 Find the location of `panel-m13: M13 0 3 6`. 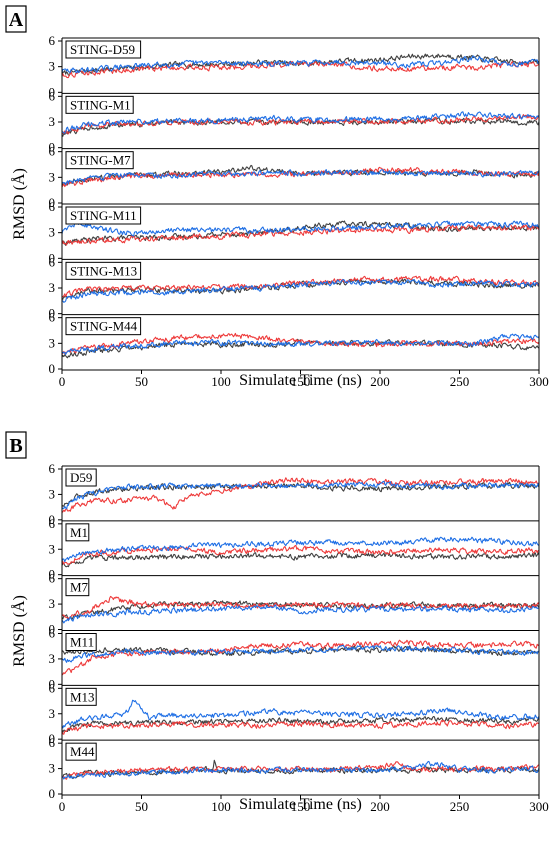

panel-m13: M13 0 3 6 is located at coordinates (294, 713).